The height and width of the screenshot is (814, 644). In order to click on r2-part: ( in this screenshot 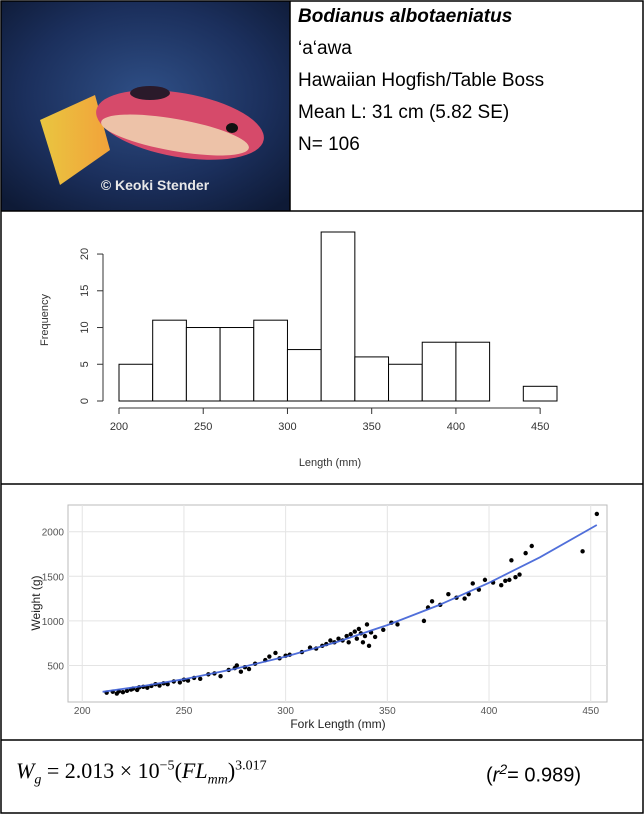, I will do `click(489, 775)`.